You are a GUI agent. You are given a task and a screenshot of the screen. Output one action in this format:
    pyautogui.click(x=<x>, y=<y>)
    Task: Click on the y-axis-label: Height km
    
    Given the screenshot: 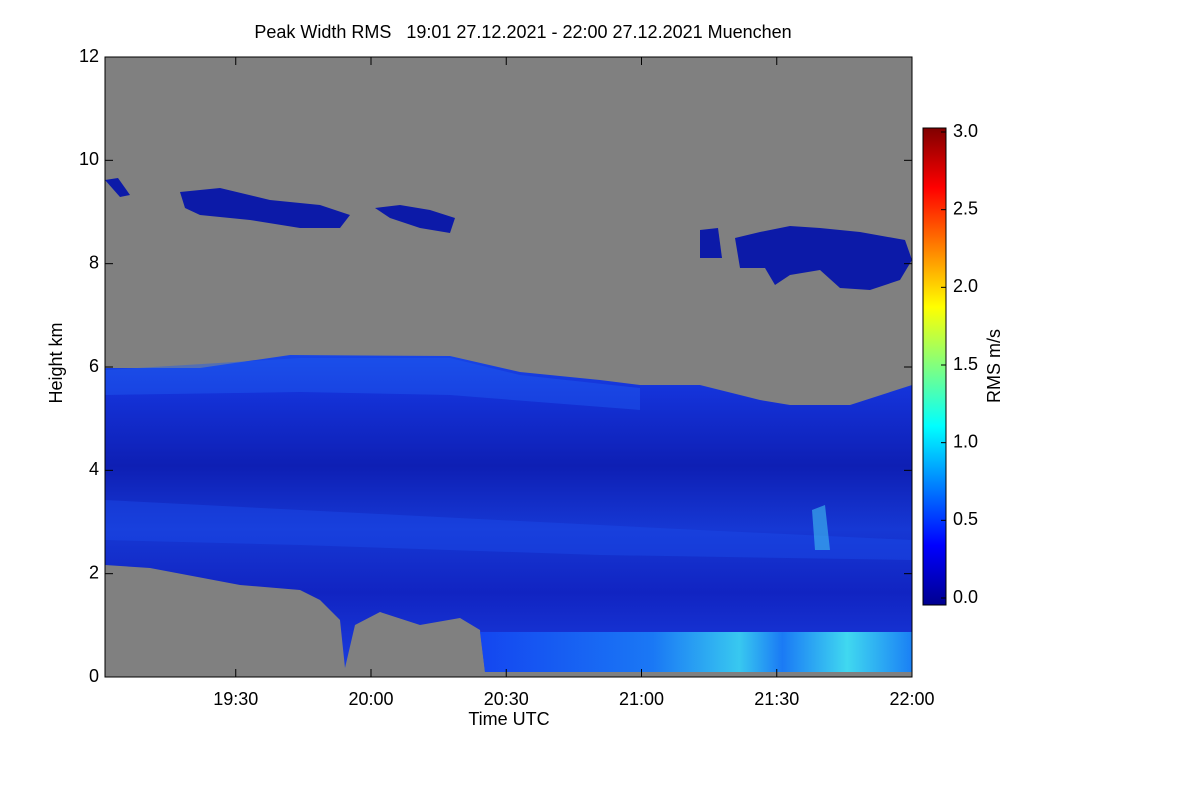 What is the action you would take?
    pyautogui.click(x=56, y=362)
    